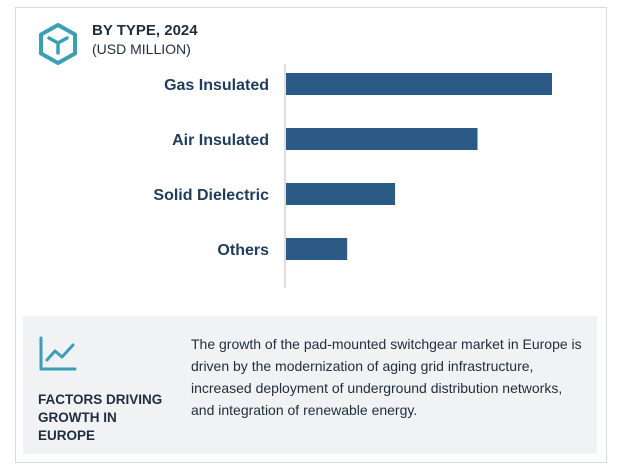 Image resolution: width=618 pixels, height=474 pixels. What do you see at coordinates (419, 84) in the screenshot?
I see `bar-gas-insulated` at bounding box center [419, 84].